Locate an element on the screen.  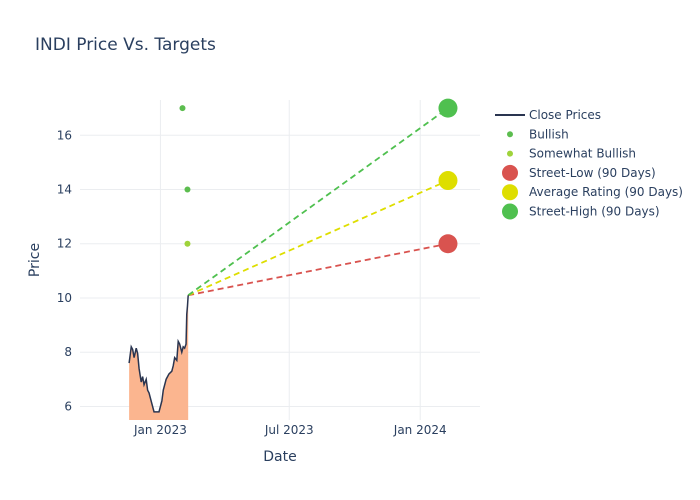
y-tick-label: 8 is located at coordinates (68, 352).